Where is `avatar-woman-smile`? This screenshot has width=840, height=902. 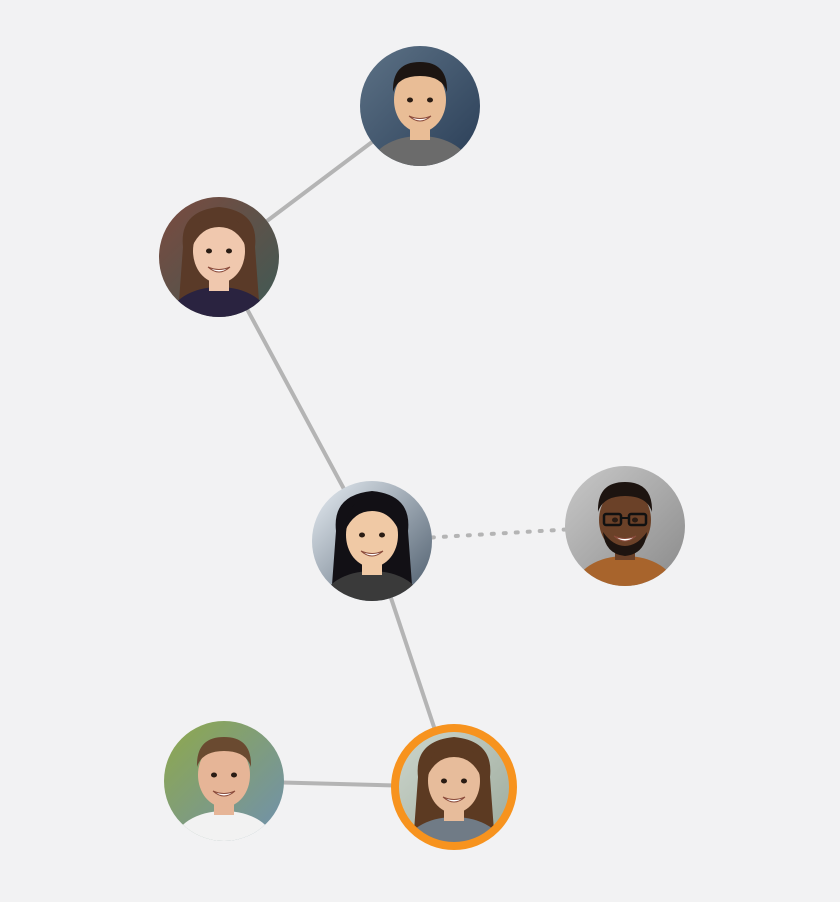 avatar-woman-smile is located at coordinates (454, 802).